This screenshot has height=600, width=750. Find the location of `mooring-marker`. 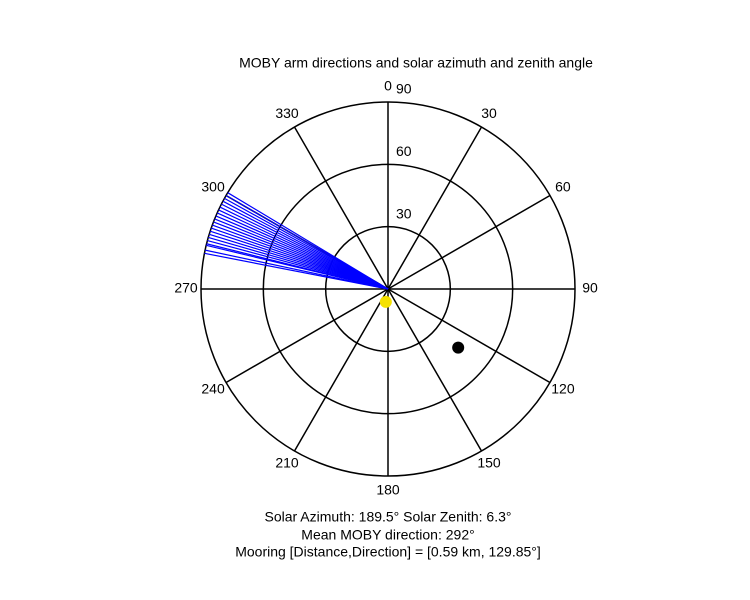

mooring-marker is located at coordinates (458, 347).